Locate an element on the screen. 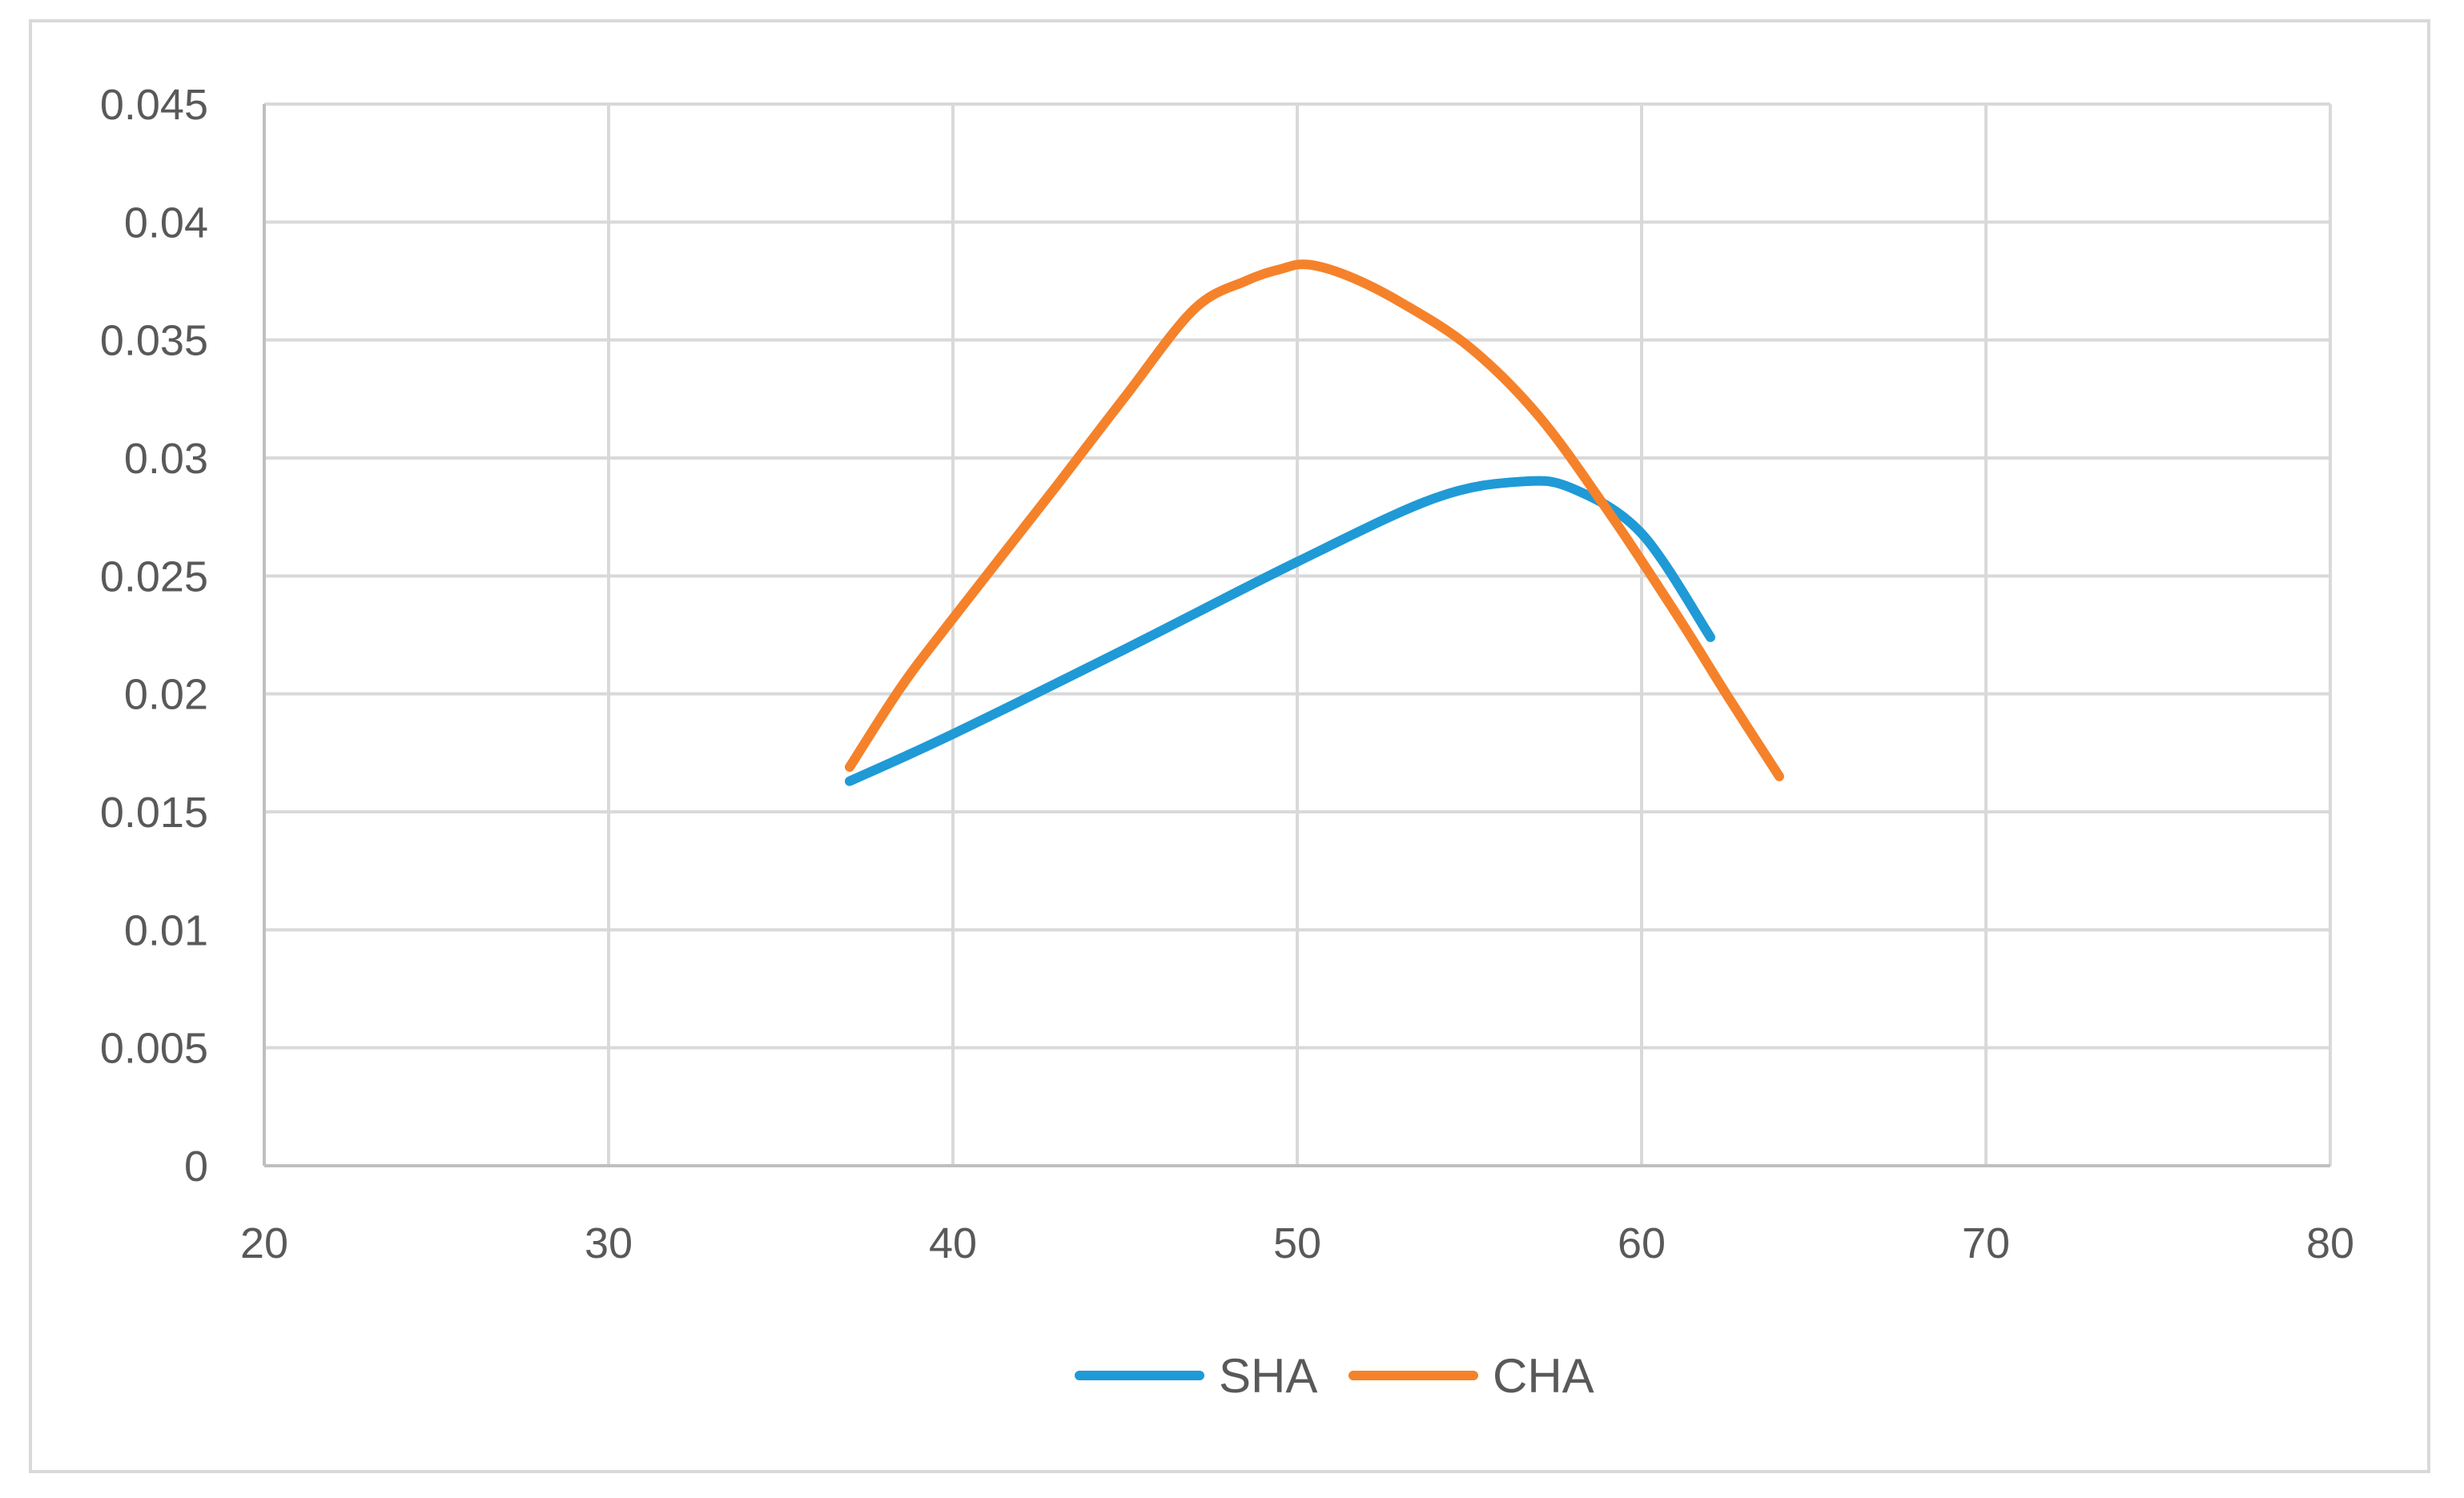 Image resolution: width=2464 pixels, height=1498 pixels. x-tick-label: 30 is located at coordinates (609, 1243).